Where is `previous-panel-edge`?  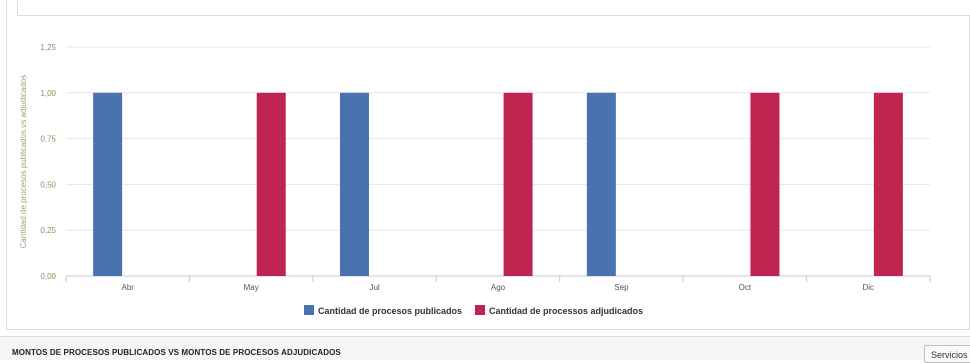
previous-panel-edge is located at coordinates (493, 8).